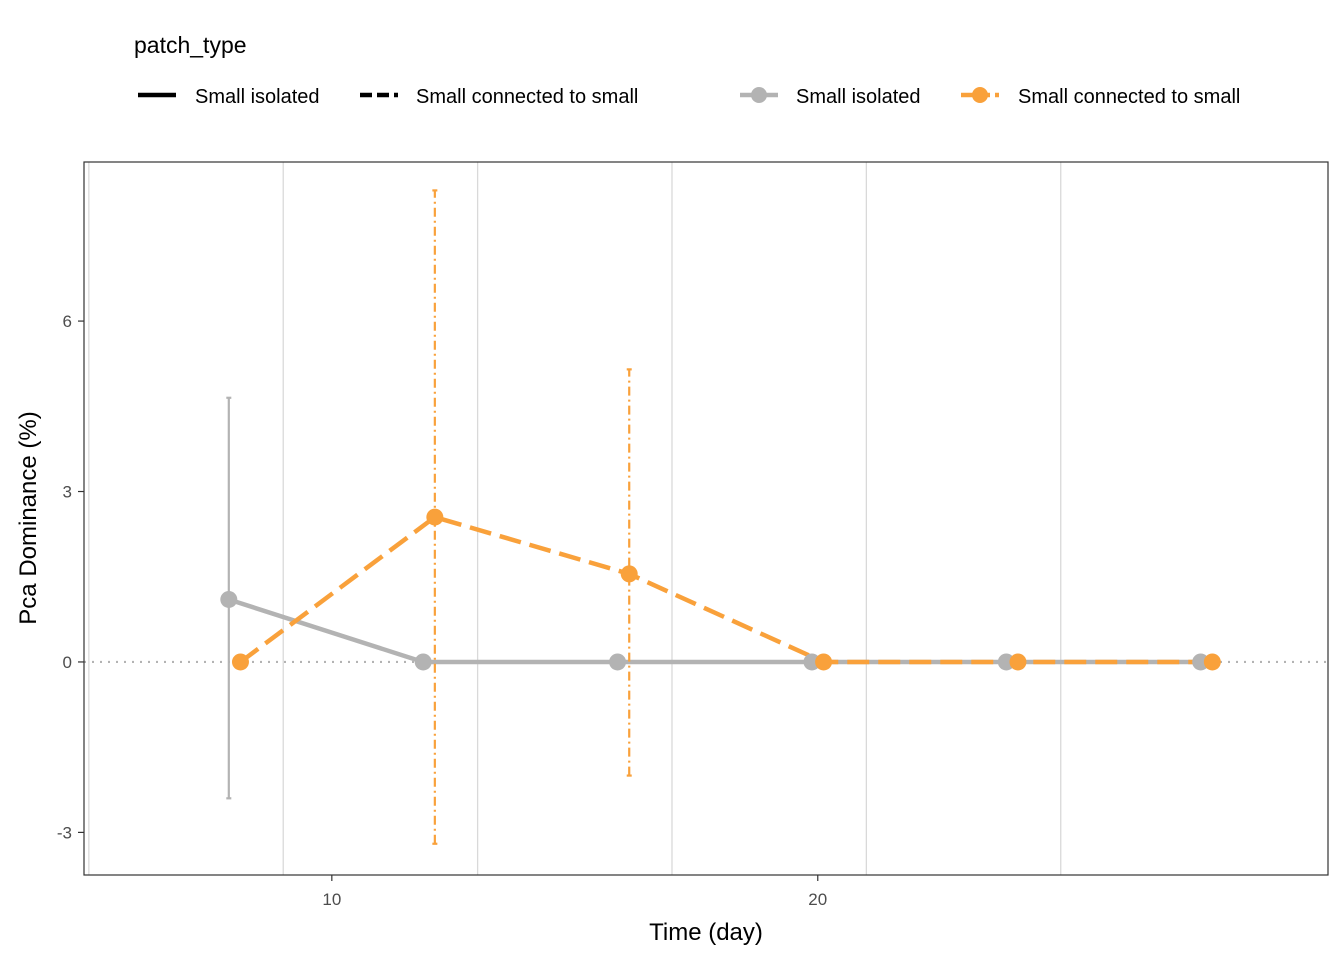 Image resolution: width=1344 pixels, height=960 pixels. I want to click on y-axis-title: Pca Dominance (%), so click(28, 517).